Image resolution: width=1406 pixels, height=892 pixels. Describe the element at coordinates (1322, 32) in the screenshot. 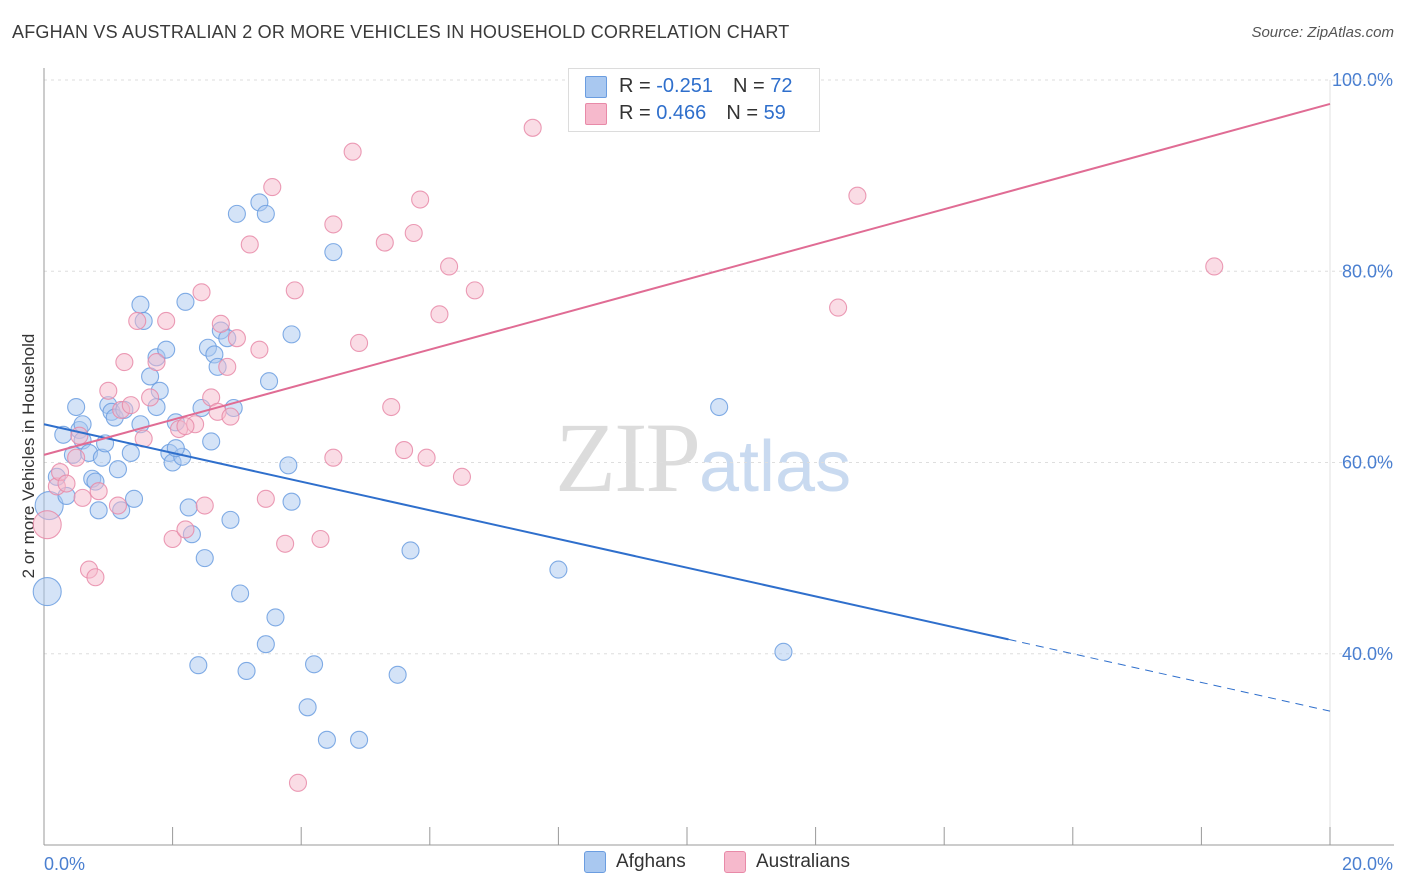

I see `chart-source: Source: ZipAtlas.com` at that location.